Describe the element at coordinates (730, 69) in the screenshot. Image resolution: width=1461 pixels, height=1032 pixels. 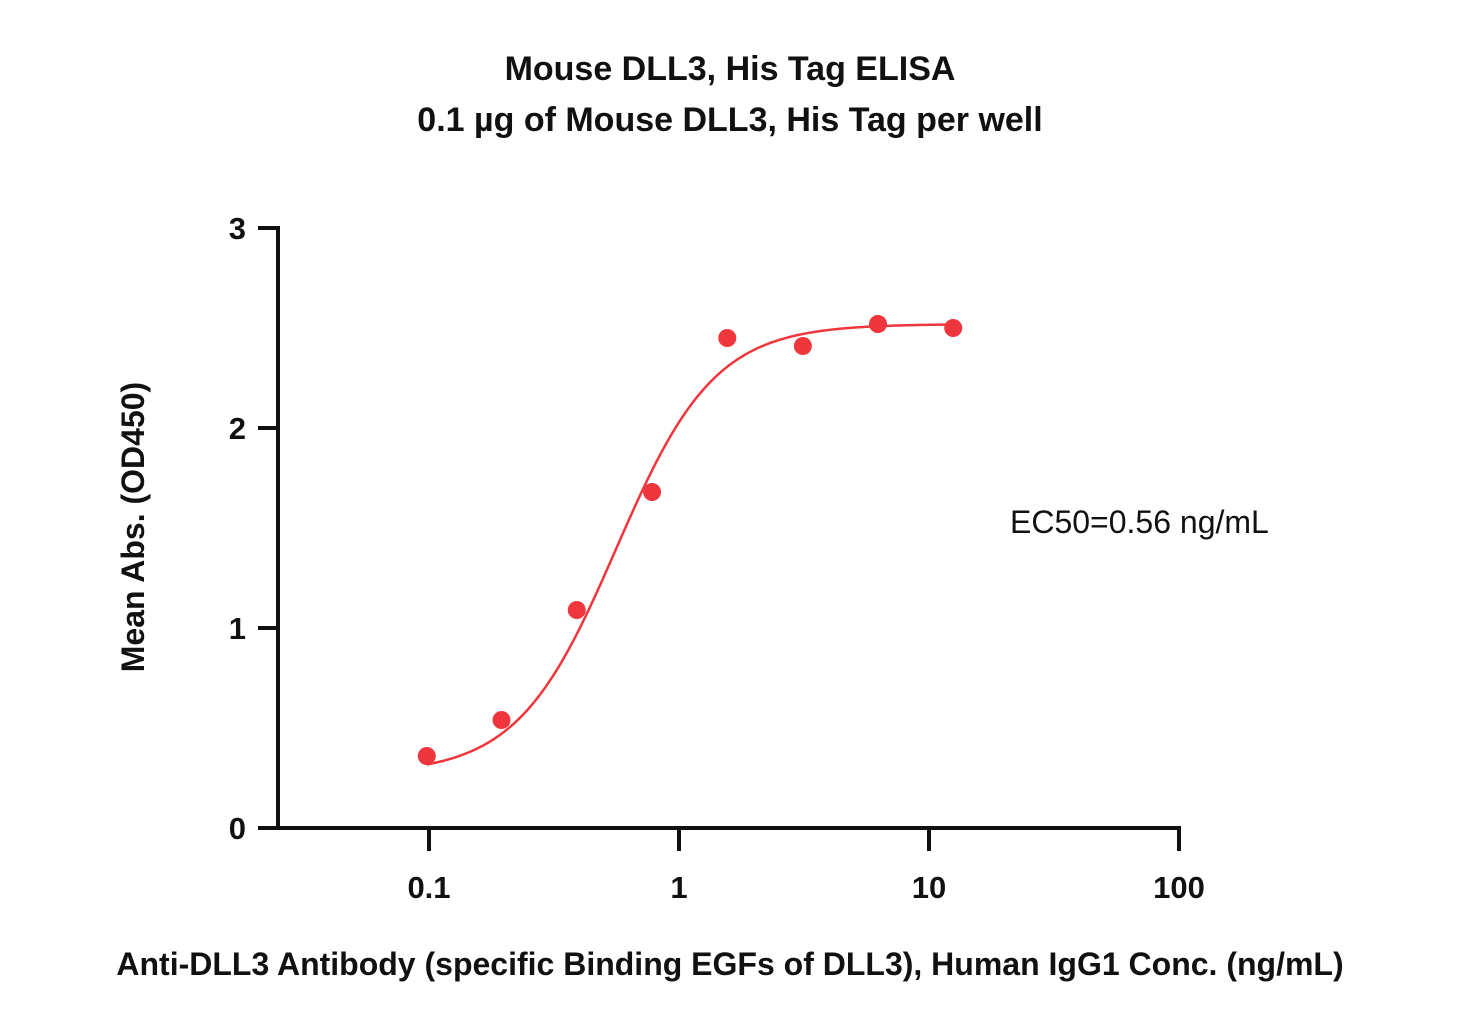
I see `chart-title: Mouse DLL3, His Tag ELISA` at that location.